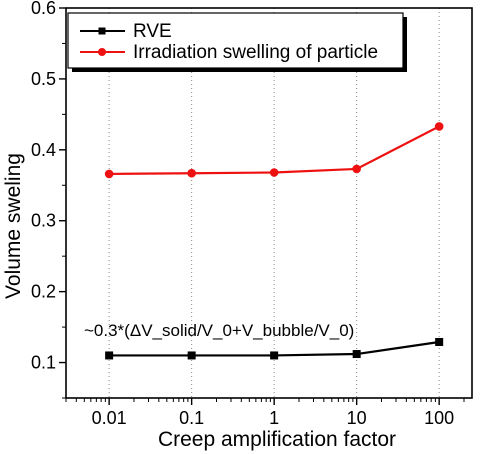 The height and width of the screenshot is (454, 484). Describe the element at coordinates (13, 226) in the screenshot. I see `y-axis-title: Volume sweling` at that location.